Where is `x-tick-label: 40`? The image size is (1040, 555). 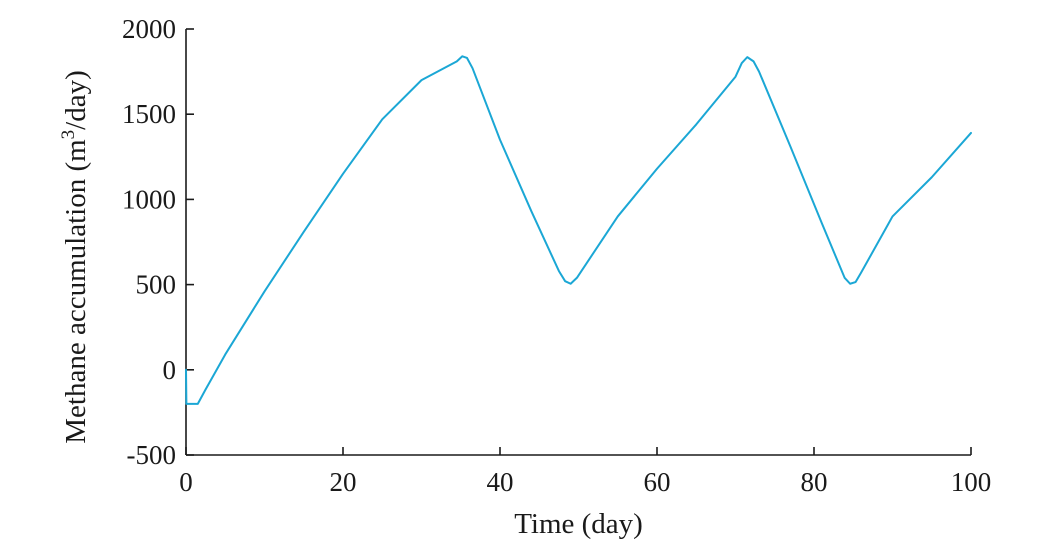 x-tick-label: 40 is located at coordinates (500, 482).